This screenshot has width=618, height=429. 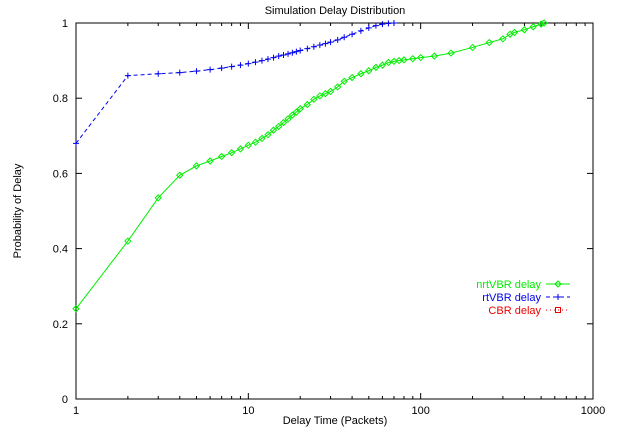 What do you see at coordinates (335, 421) in the screenshot?
I see `x-axis-label: Delay Time (Packets)` at bounding box center [335, 421].